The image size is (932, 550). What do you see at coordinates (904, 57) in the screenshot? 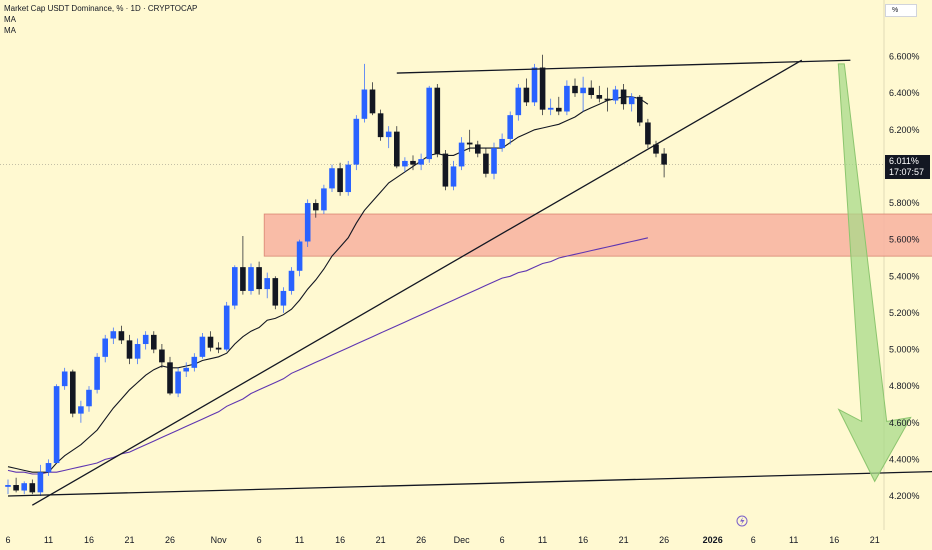
I see `y-tick-label: 6.600%` at bounding box center [904, 57].